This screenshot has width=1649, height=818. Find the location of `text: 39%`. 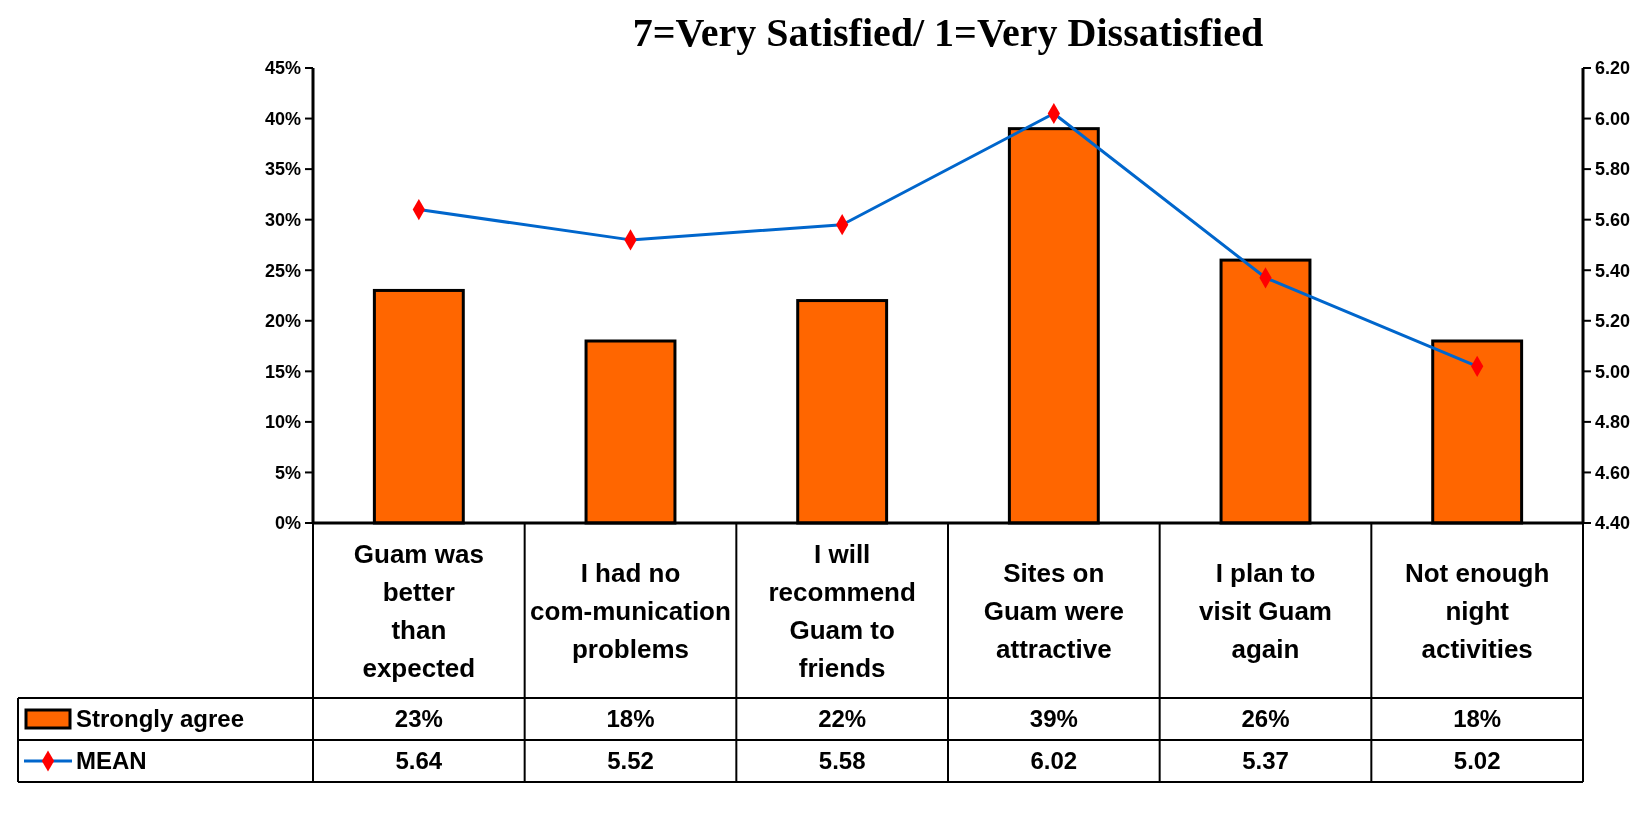

text: 39% is located at coordinates (1053, 719).